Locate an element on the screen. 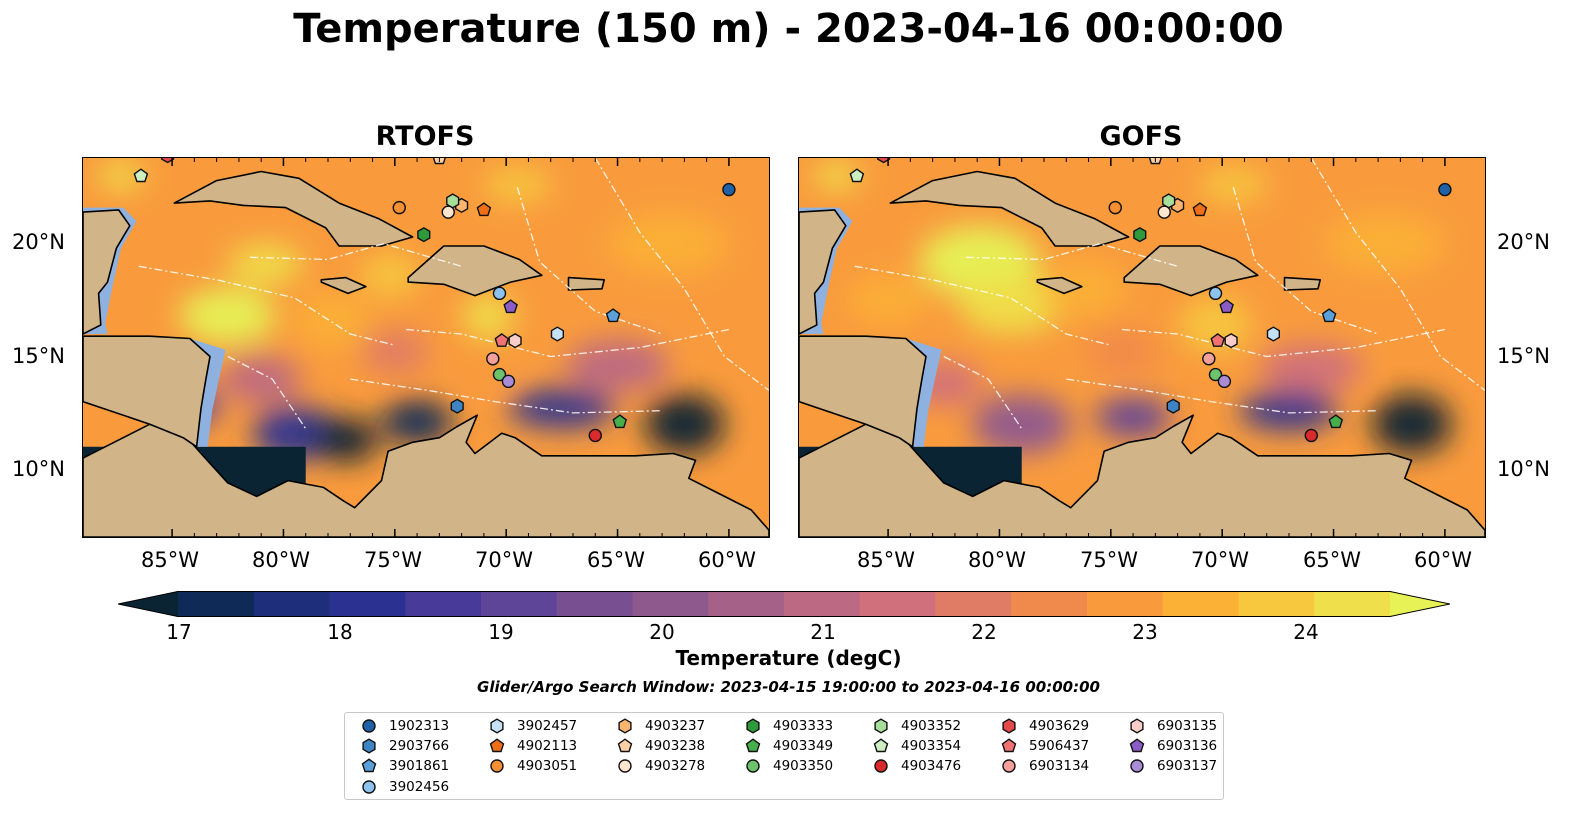 The height and width of the screenshot is (827, 1577). lat-label-20n-left: 20°N is located at coordinates (38, 242).